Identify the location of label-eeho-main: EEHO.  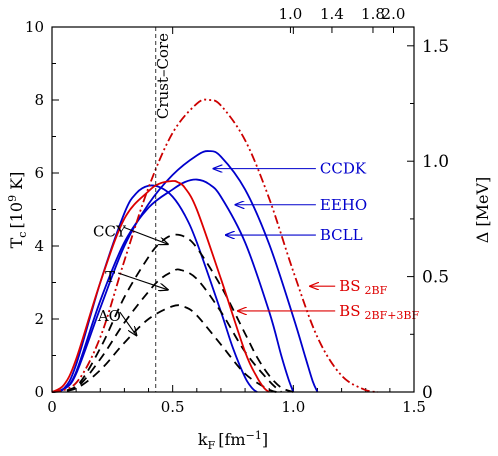
(343, 205).